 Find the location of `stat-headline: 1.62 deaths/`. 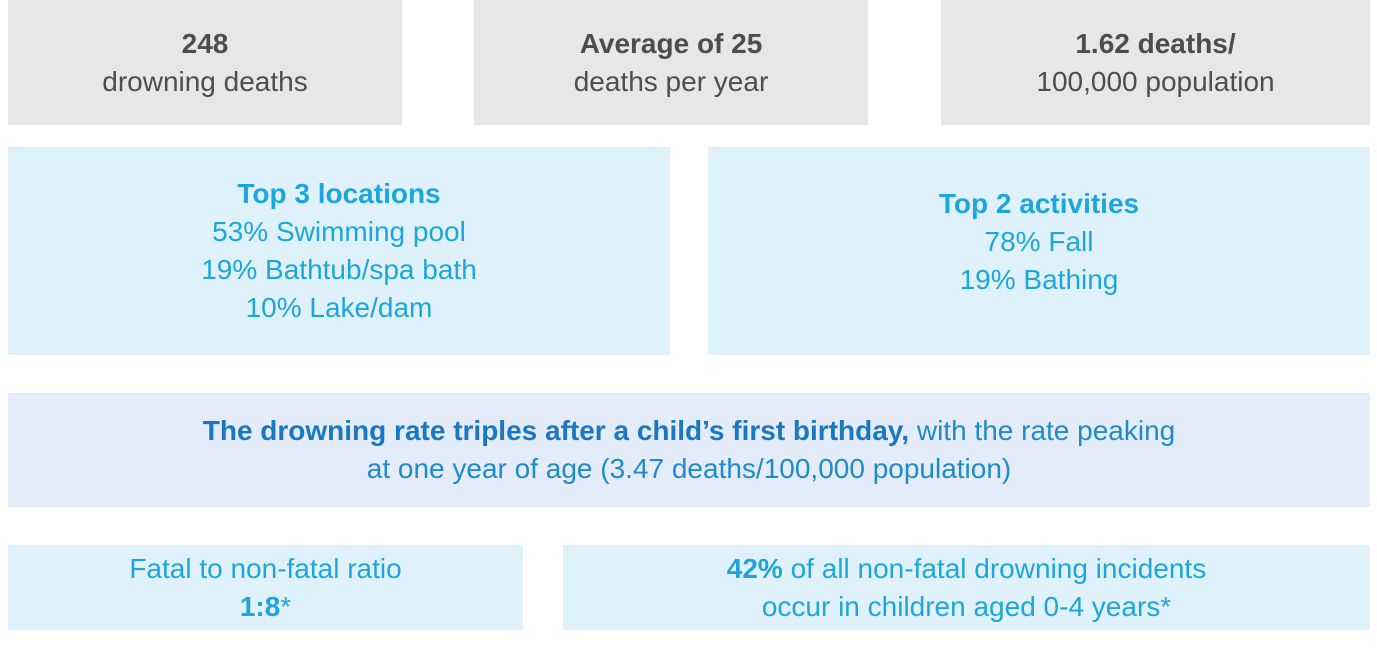

stat-headline: 1.62 deaths/ is located at coordinates (1155, 43).